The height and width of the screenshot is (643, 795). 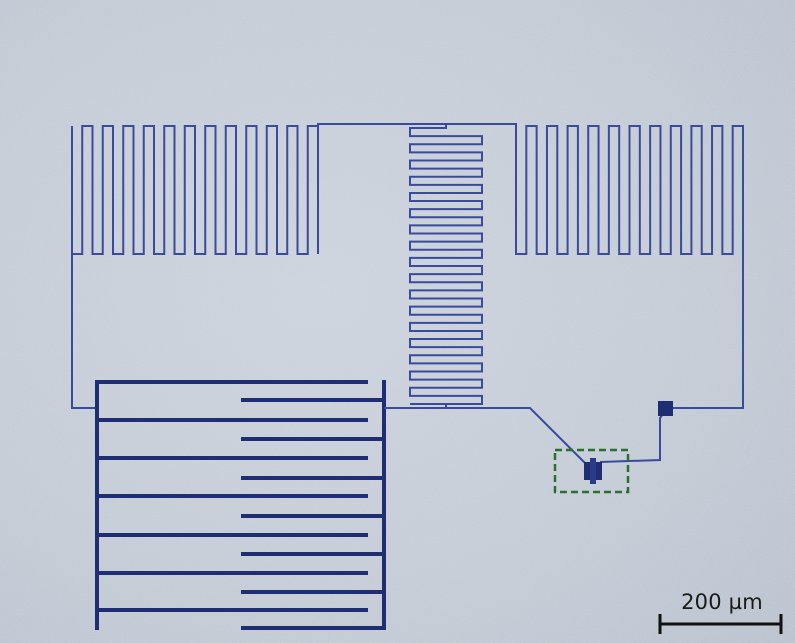 I want to click on junction-pad-lower, so click(x=593, y=471).